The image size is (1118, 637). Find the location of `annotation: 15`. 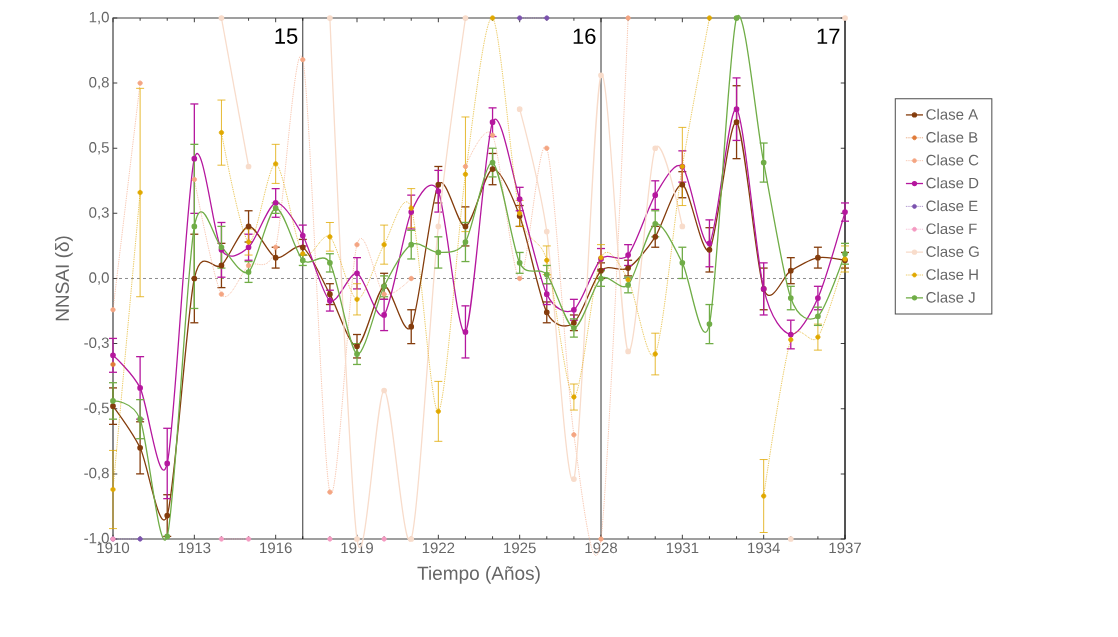

annotation: 15 is located at coordinates (286, 36).